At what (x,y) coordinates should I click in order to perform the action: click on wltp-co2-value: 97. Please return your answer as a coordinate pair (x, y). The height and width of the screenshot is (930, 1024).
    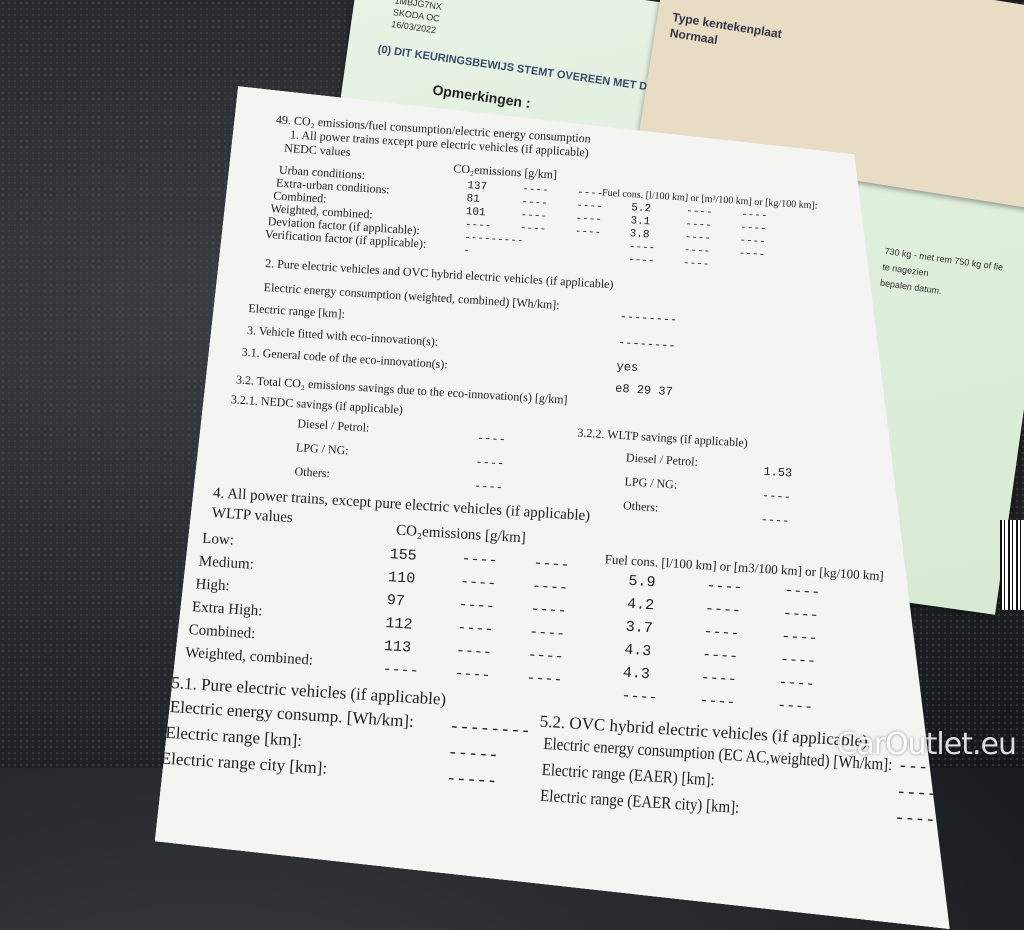
    Looking at the image, I should click on (396, 601).